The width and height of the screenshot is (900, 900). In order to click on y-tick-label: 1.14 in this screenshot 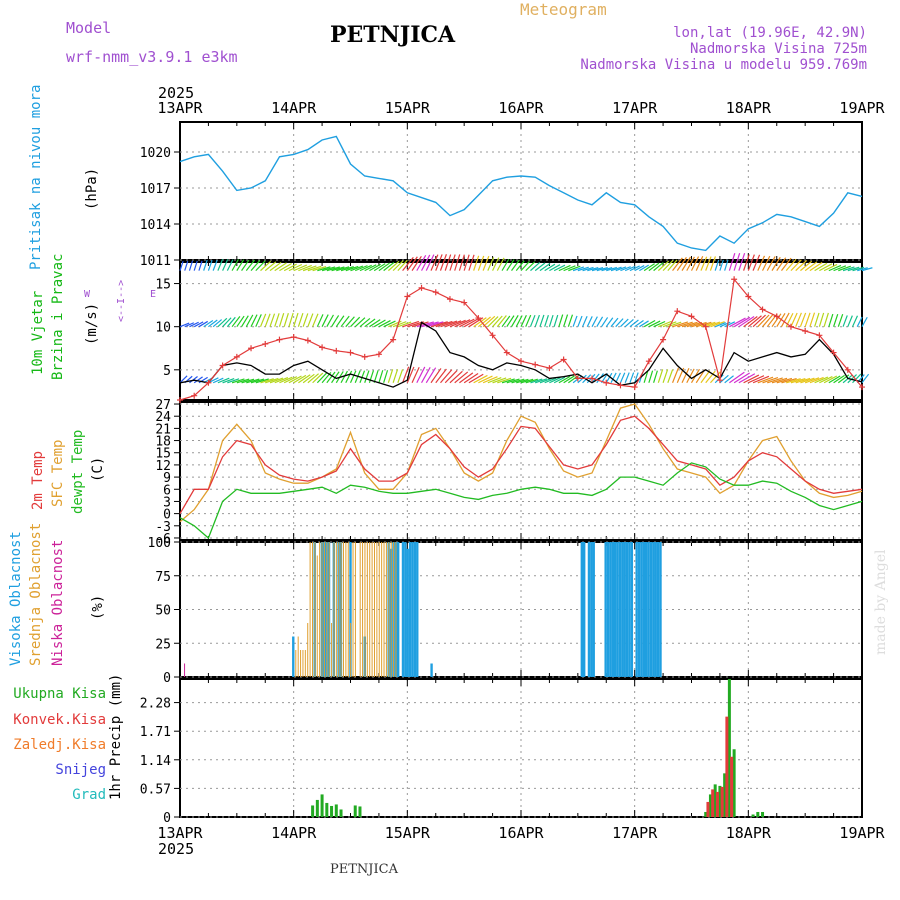, I will do `click(155, 761)`.